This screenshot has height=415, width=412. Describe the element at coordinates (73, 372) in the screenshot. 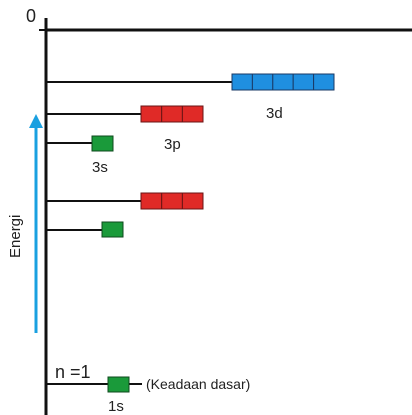

I see `n-label: n =1` at that location.